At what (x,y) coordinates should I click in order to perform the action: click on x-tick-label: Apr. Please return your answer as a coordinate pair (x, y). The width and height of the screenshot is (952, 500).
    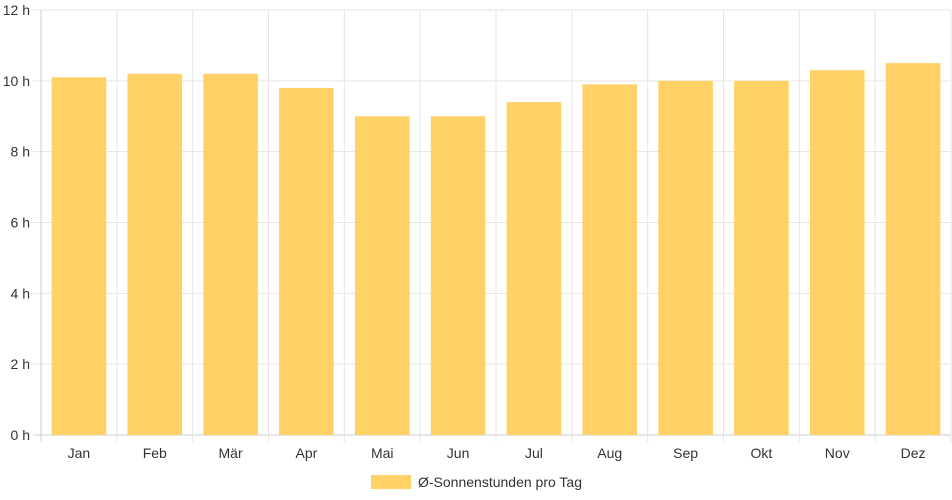
    Looking at the image, I should click on (307, 453).